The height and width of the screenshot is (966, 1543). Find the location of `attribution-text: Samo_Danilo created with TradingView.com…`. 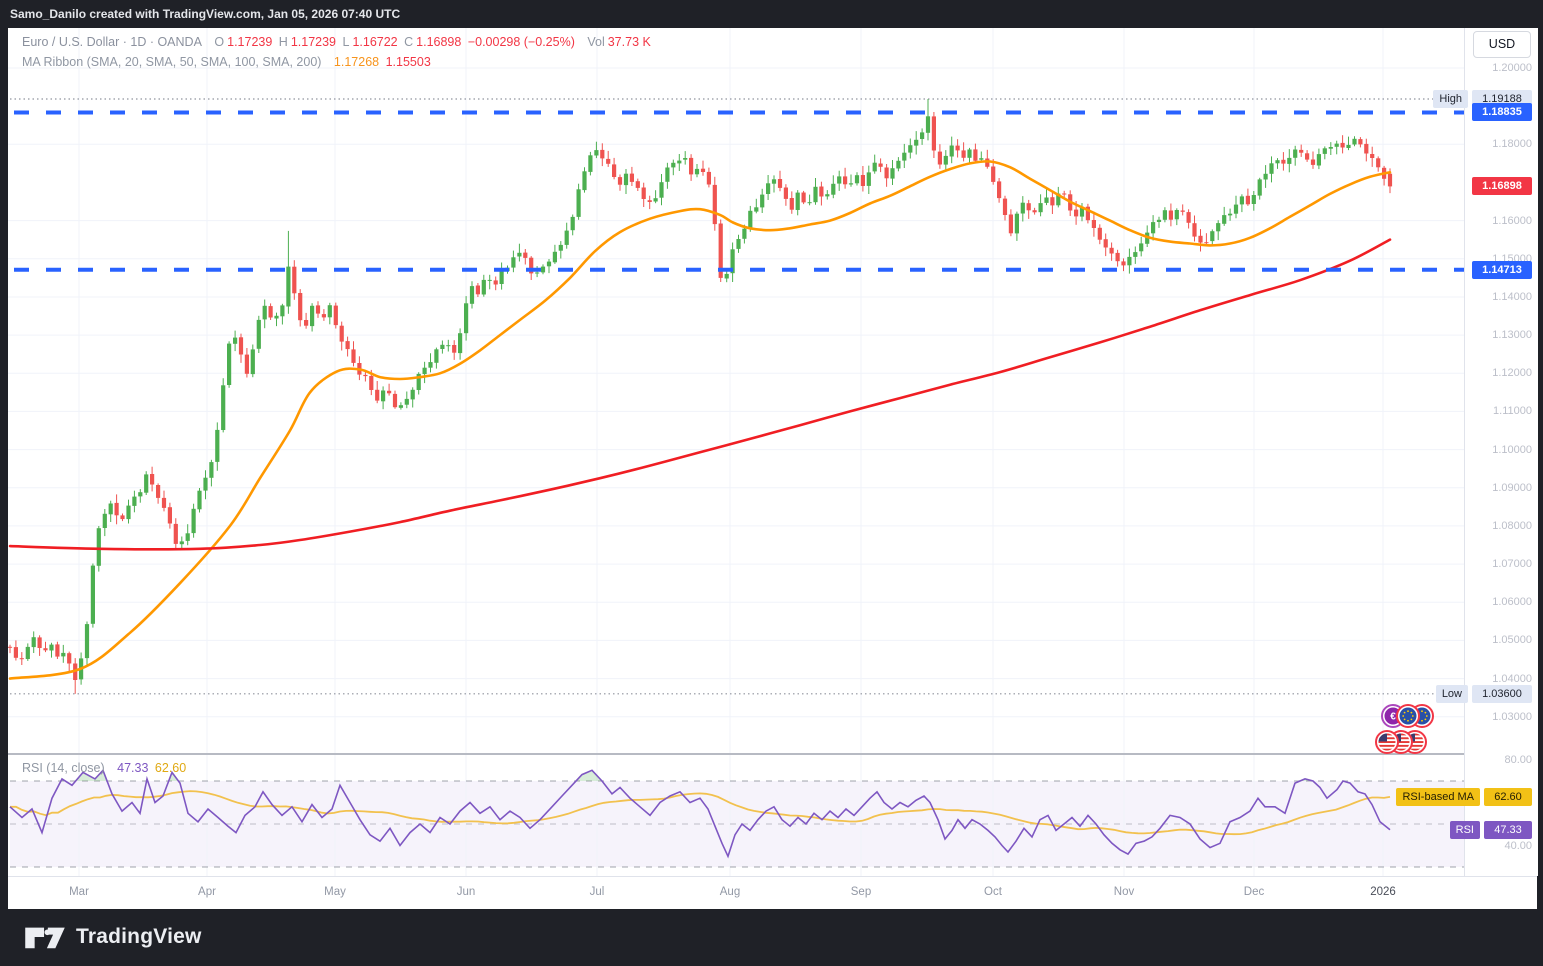

attribution-text: Samo_Danilo created with TradingView.com… is located at coordinates (205, 14).